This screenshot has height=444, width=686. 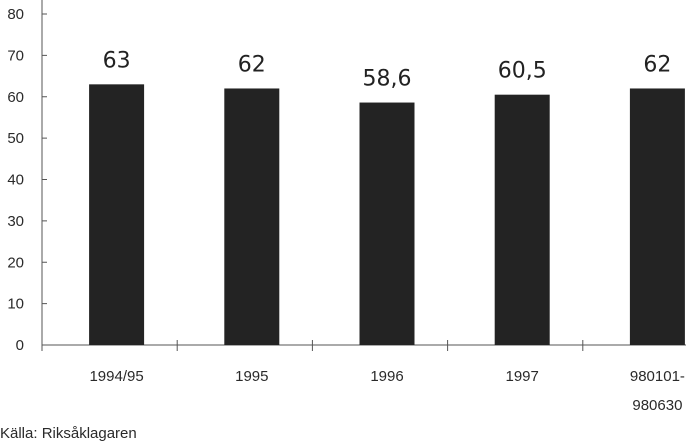 I want to click on x-category-label: 980630, so click(x=657, y=405).